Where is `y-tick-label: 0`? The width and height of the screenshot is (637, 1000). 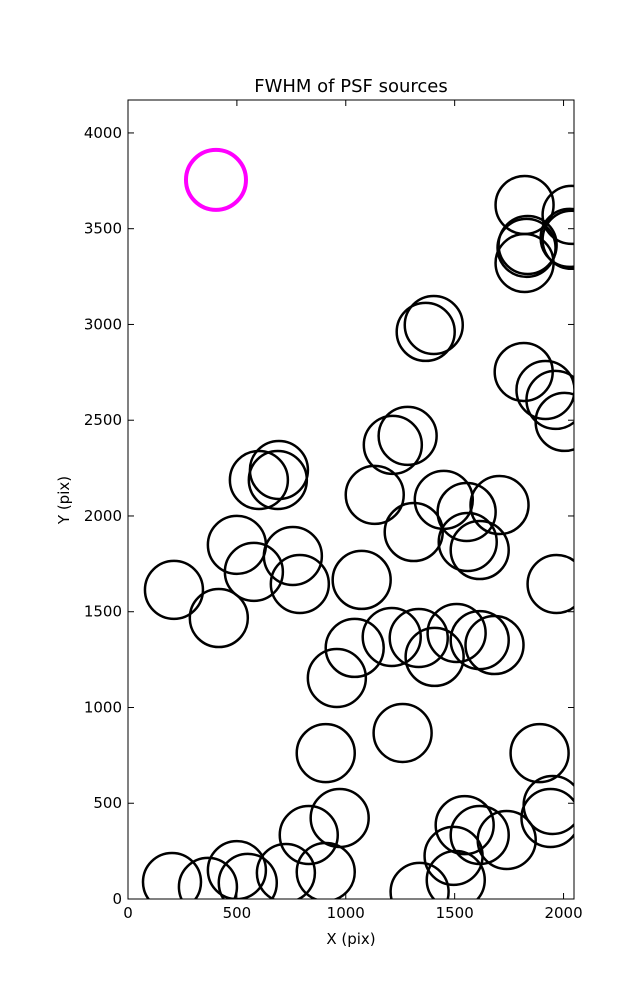
y-tick-label: 0 is located at coordinates (117, 899).